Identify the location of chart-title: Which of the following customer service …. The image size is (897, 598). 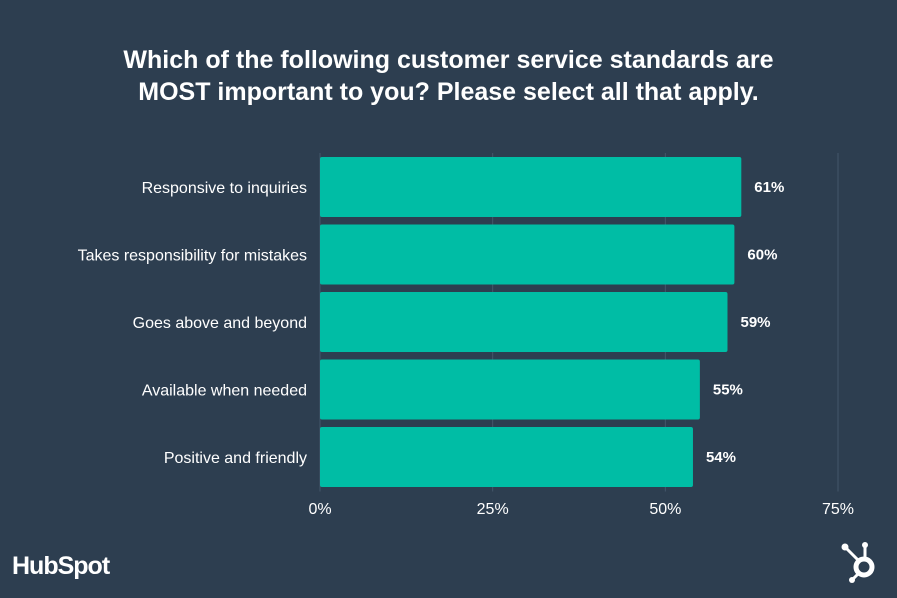
(448, 76).